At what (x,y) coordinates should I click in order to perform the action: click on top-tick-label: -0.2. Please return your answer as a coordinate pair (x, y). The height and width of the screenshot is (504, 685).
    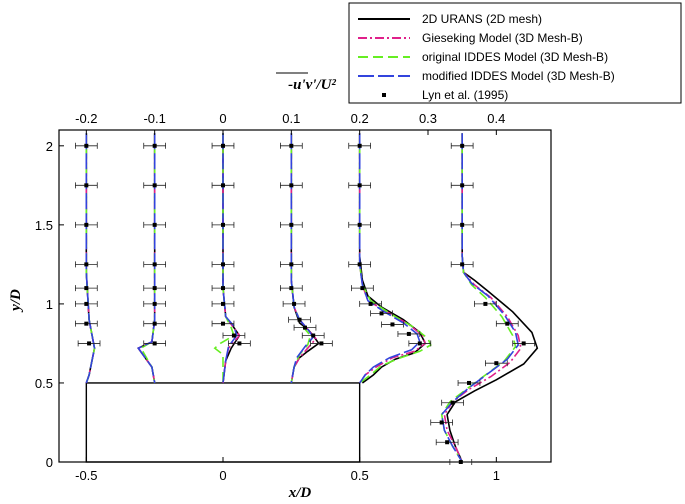
    Looking at the image, I should click on (86, 118).